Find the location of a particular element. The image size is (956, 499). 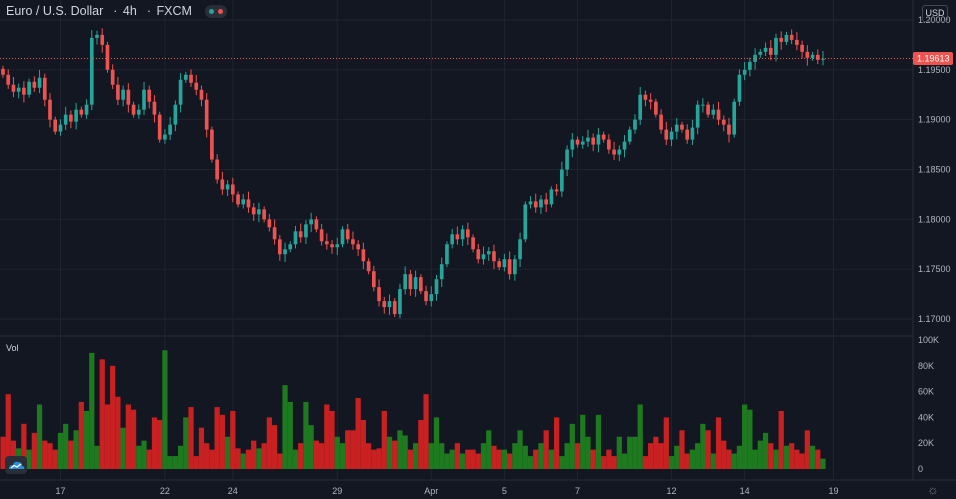

time-tick-label: Apr is located at coordinates (431, 491).